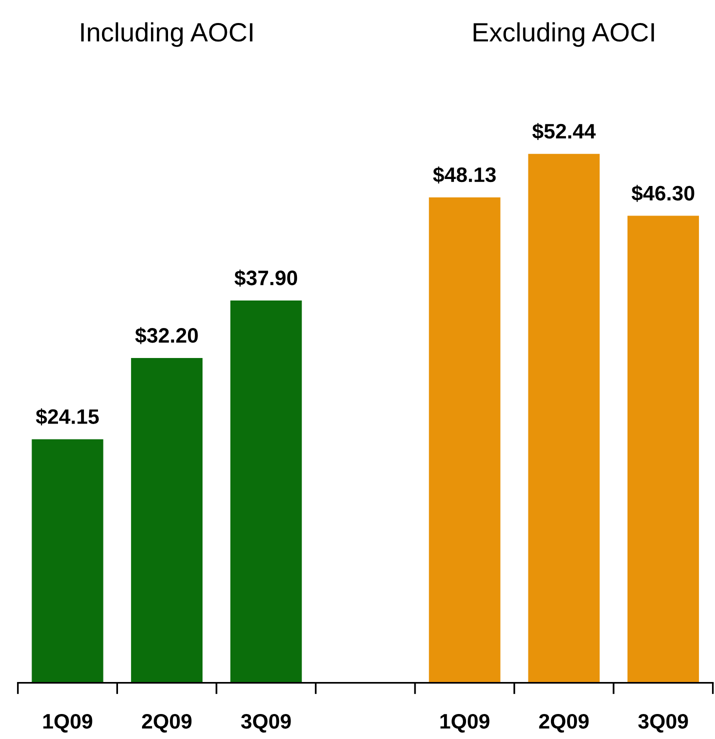 The image size is (715, 739). I want to click on data-label: $46.30, so click(663, 193).